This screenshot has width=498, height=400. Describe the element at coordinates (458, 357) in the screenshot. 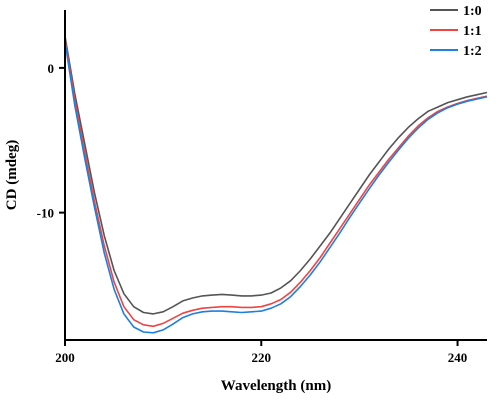

I see `x-tick-label: 240` at that location.